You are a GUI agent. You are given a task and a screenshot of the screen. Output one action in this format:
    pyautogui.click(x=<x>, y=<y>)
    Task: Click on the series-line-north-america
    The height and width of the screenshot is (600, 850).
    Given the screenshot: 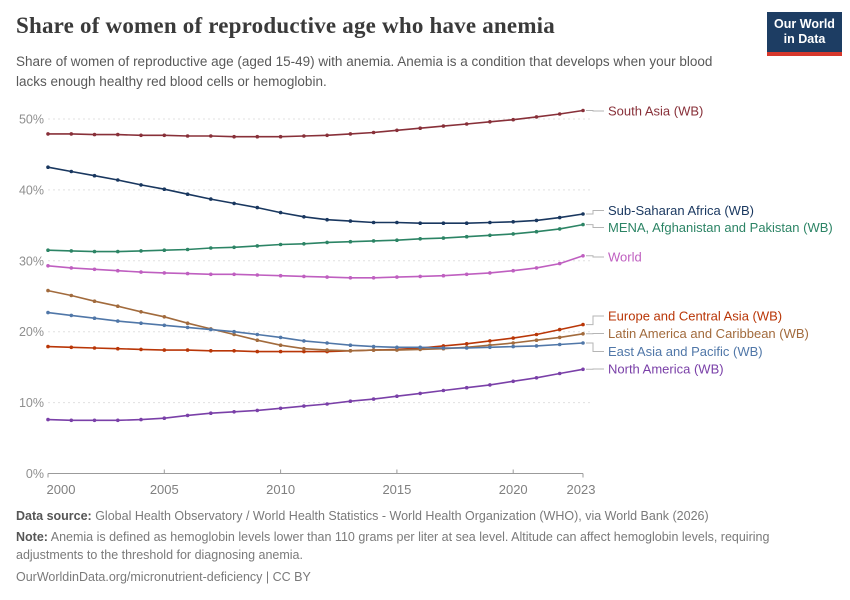 What is the action you would take?
    pyautogui.click(x=315, y=395)
    